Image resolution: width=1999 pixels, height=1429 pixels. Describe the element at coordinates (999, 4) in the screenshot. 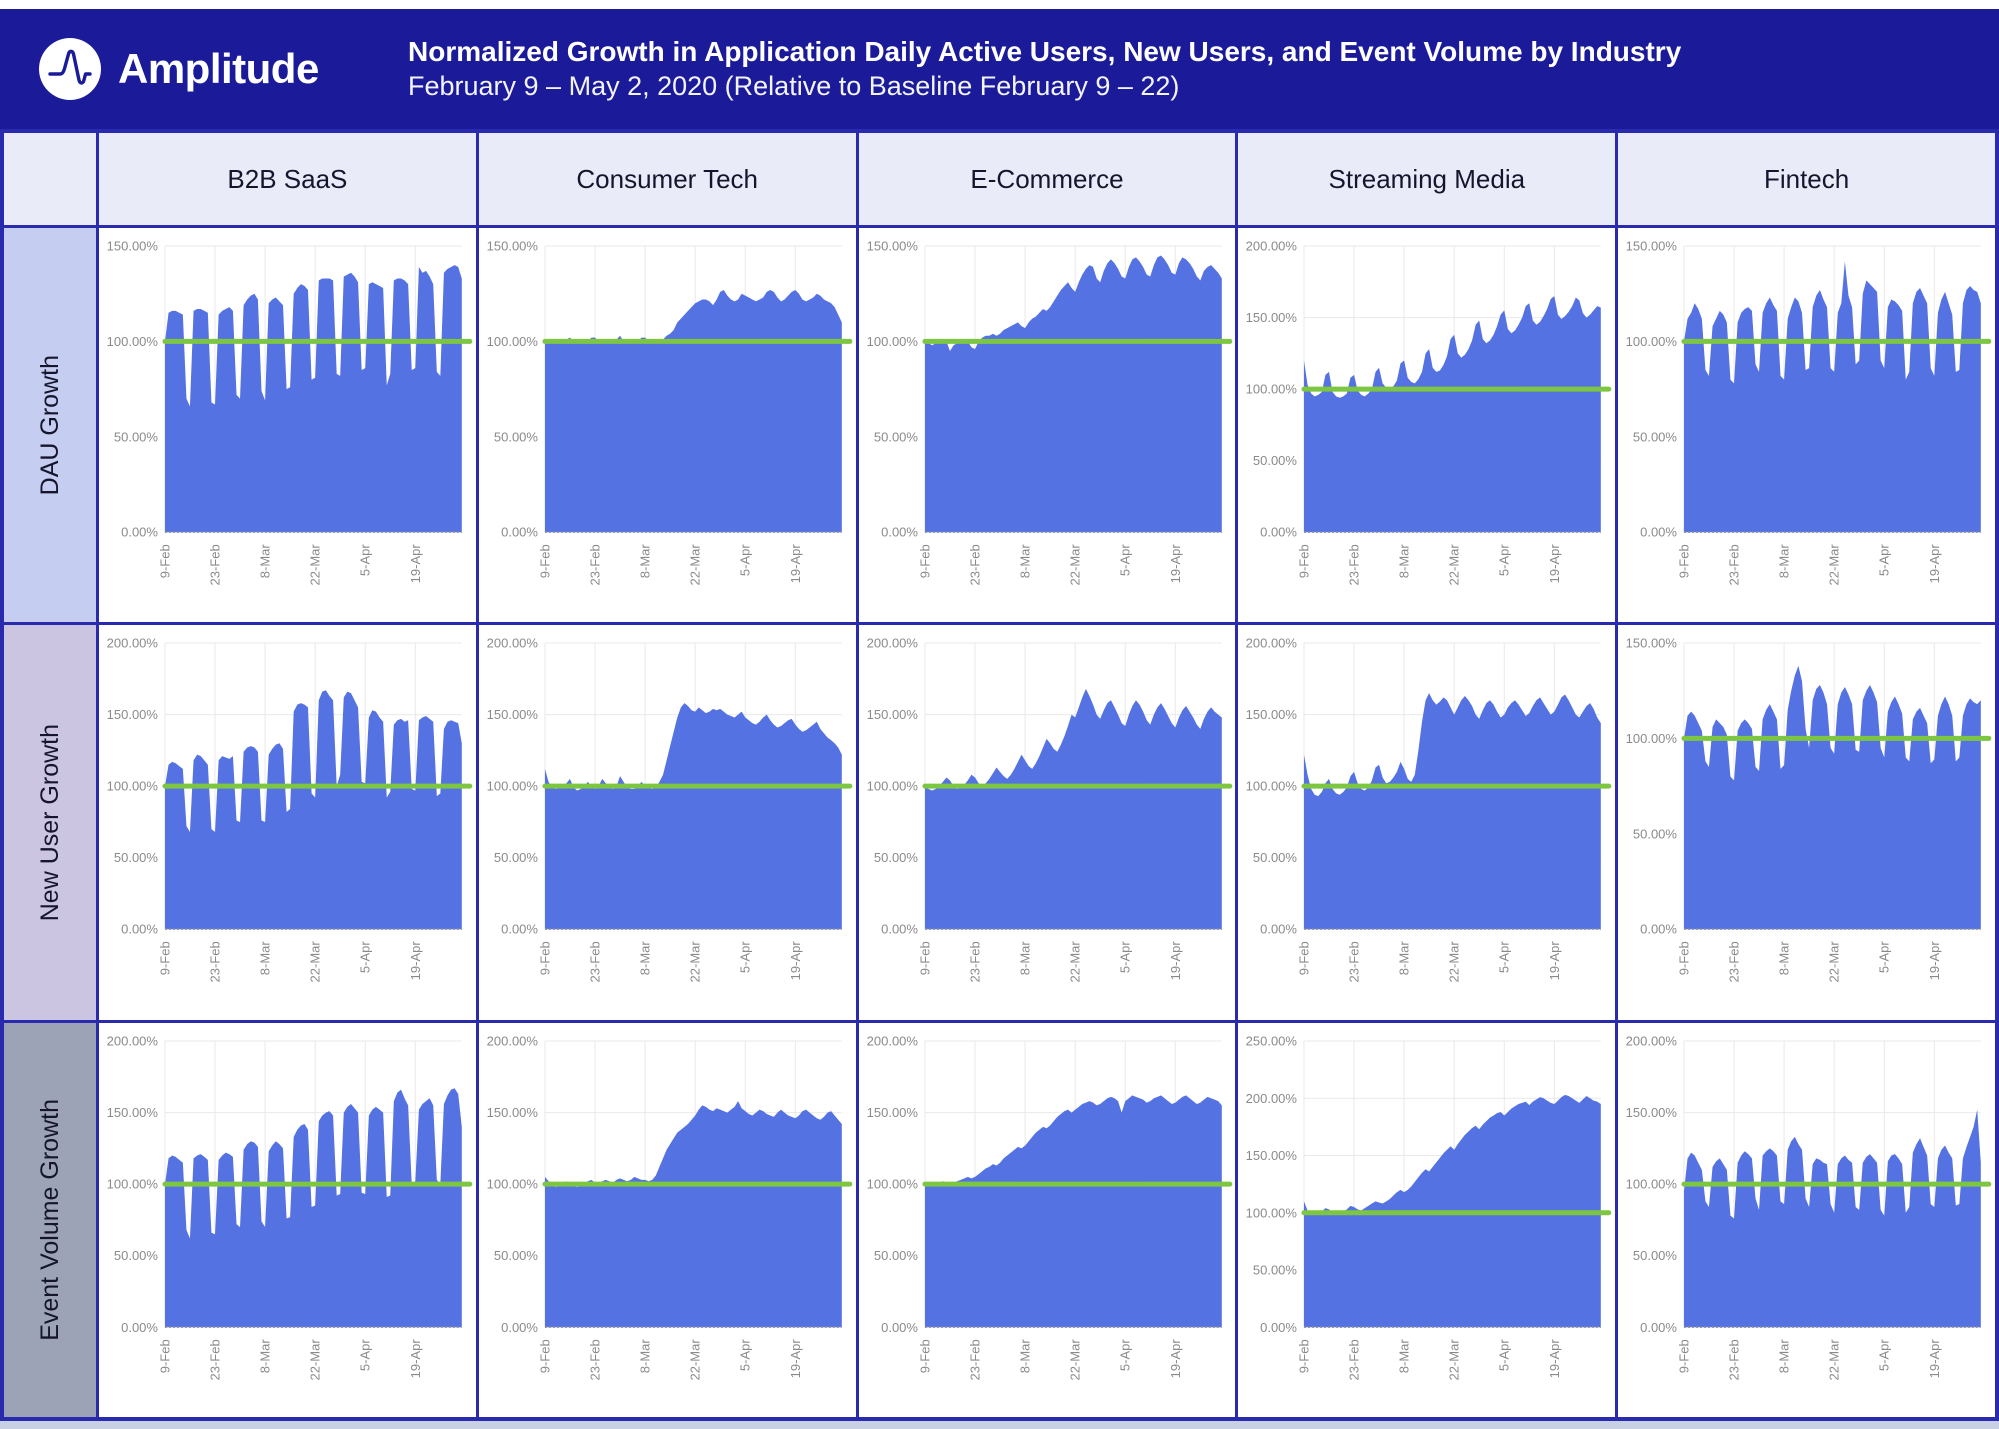

I see `top-spacer` at that location.